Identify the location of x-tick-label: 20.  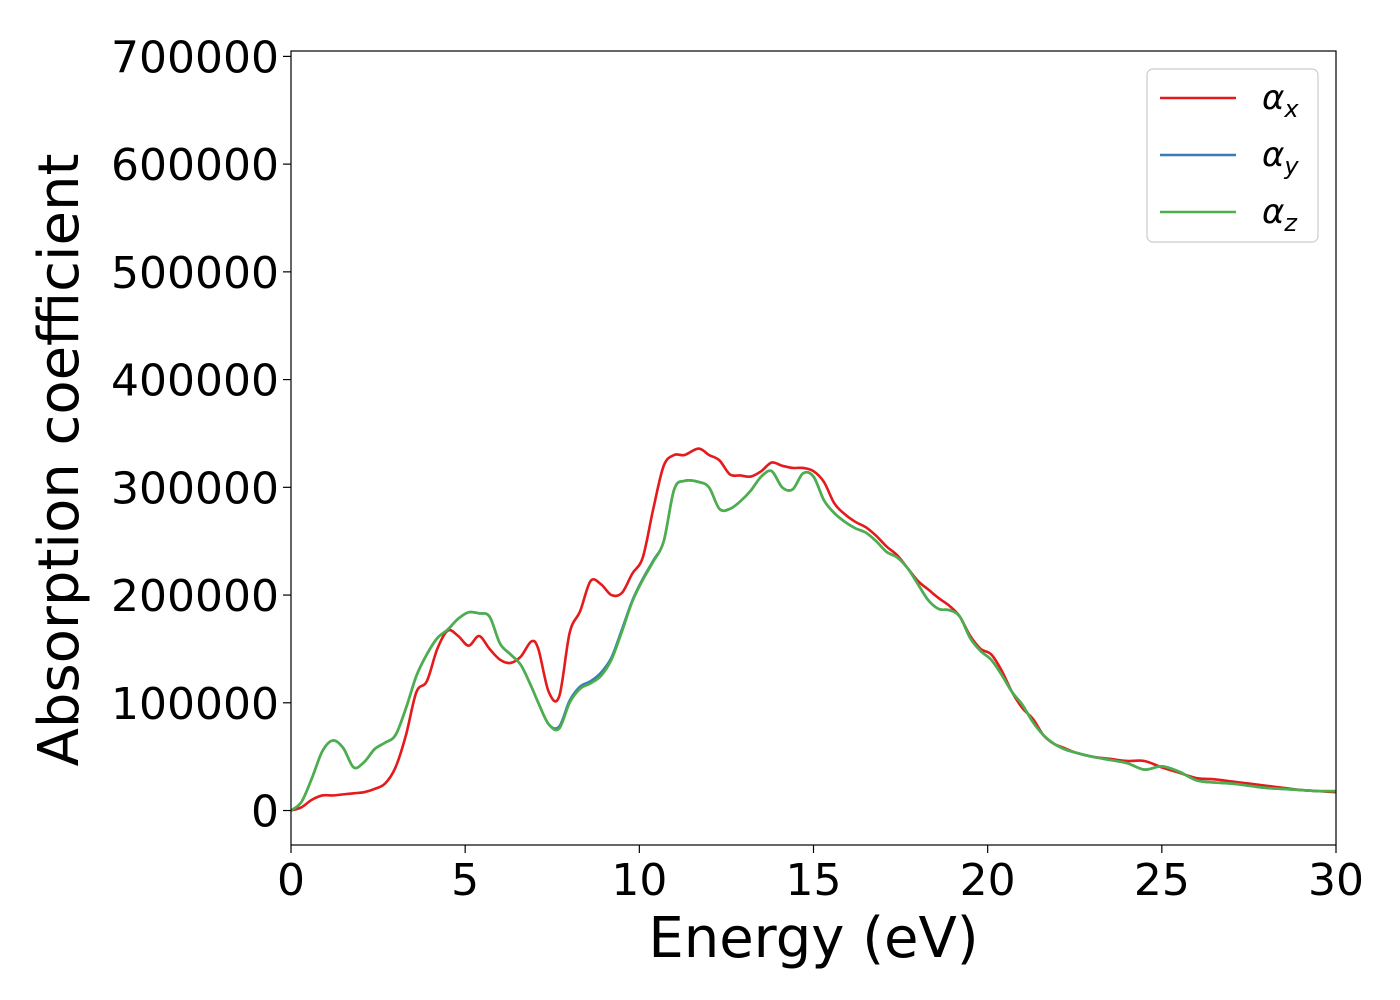
(988, 880).